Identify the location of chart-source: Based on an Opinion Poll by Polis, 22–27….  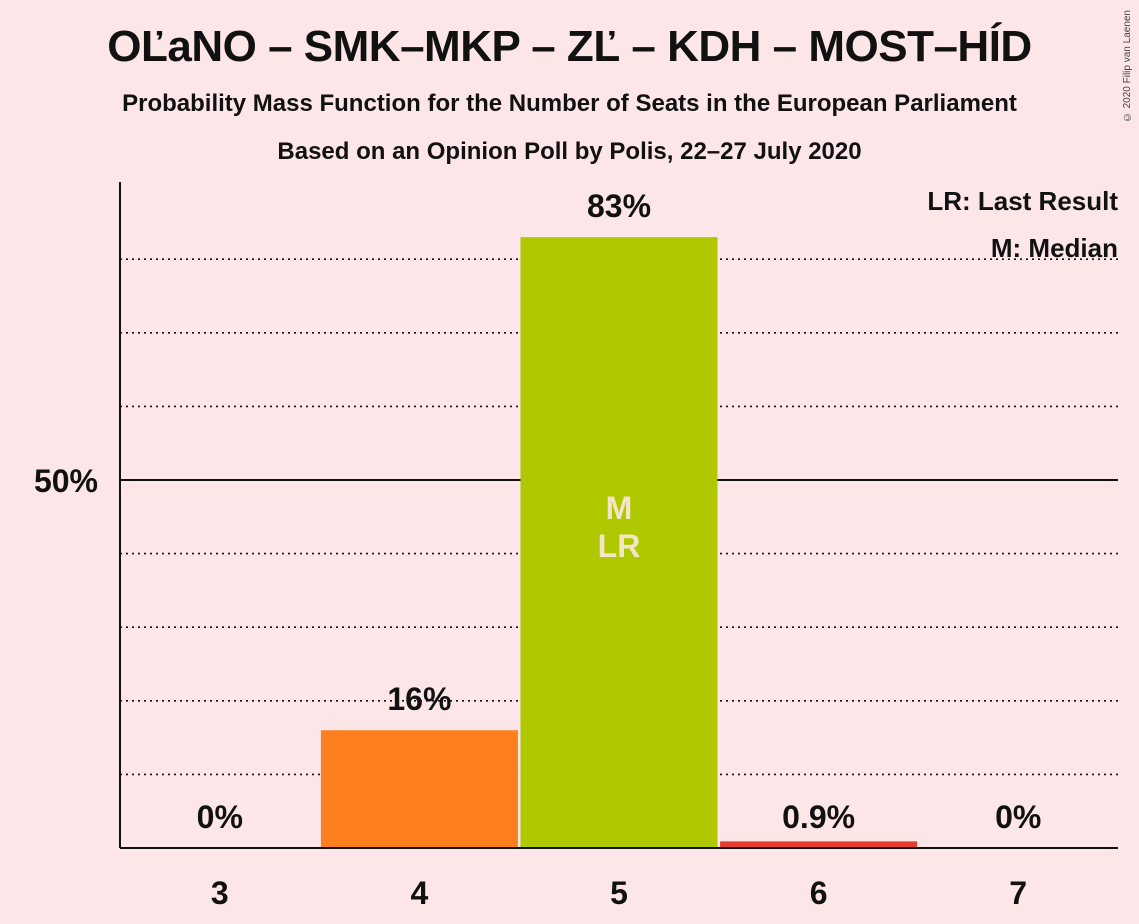
(569, 151).